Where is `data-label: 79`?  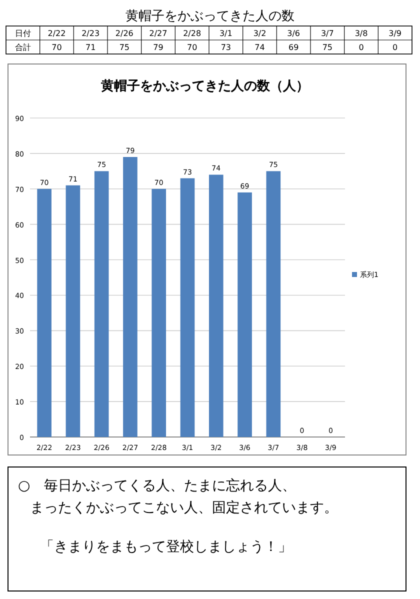 data-label: 79 is located at coordinates (158, 47).